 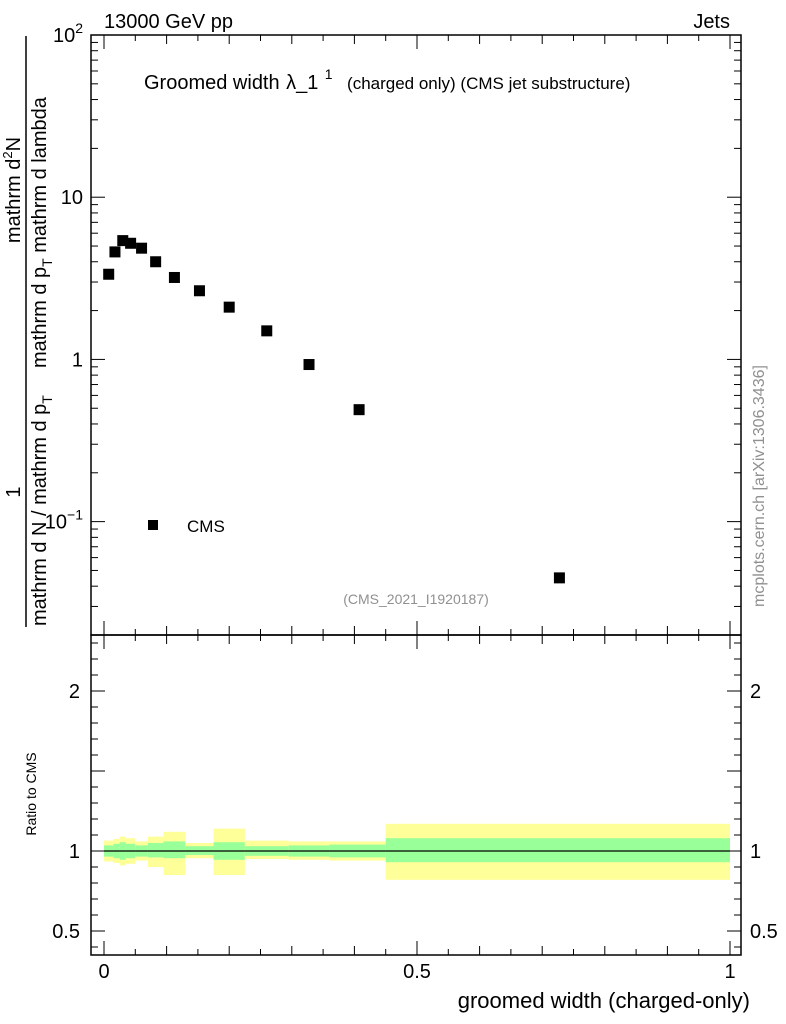 I want to click on x-tick-label-1: 0.5, so click(x=417, y=972).